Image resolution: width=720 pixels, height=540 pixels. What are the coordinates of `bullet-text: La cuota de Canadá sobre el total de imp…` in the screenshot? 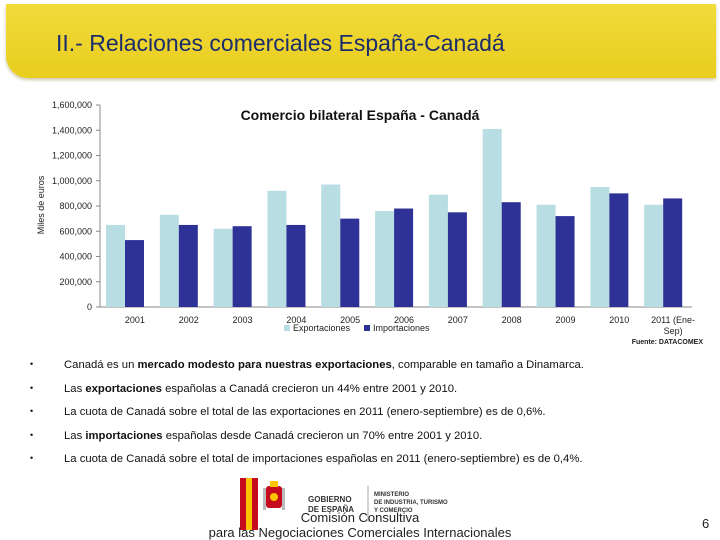 It's located at (323, 459).